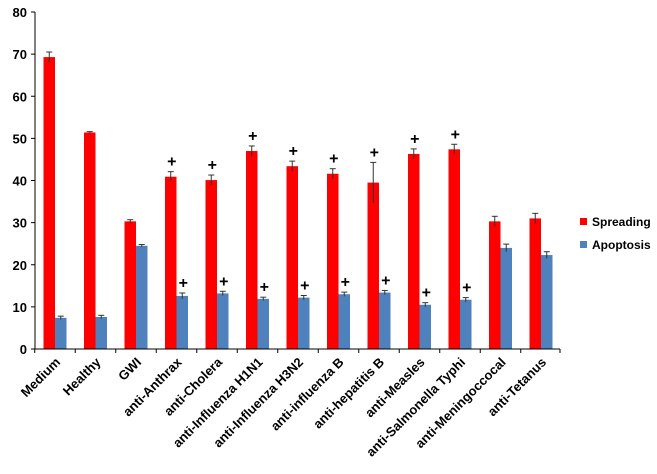 Image resolution: width=657 pixels, height=474 pixels. I want to click on y-tick-label: 60, so click(20, 96).